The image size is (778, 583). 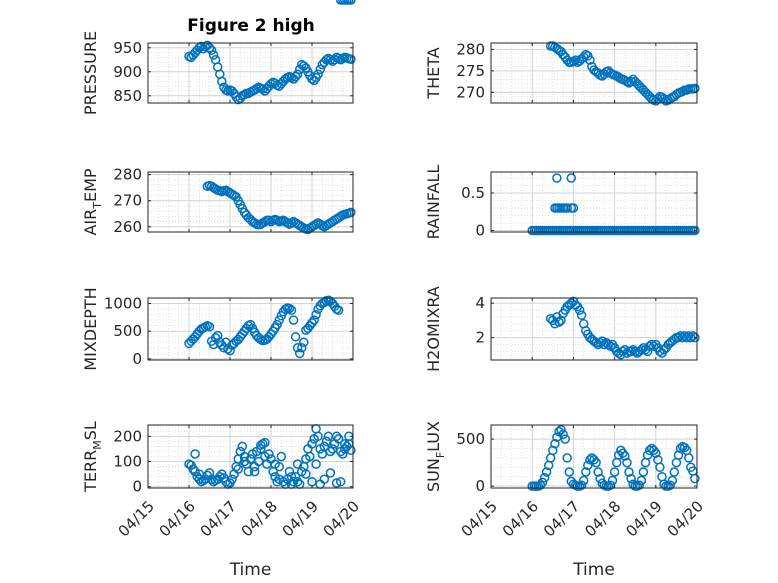 What do you see at coordinates (480, 303) in the screenshot?
I see `y-tick-label: 4` at bounding box center [480, 303].